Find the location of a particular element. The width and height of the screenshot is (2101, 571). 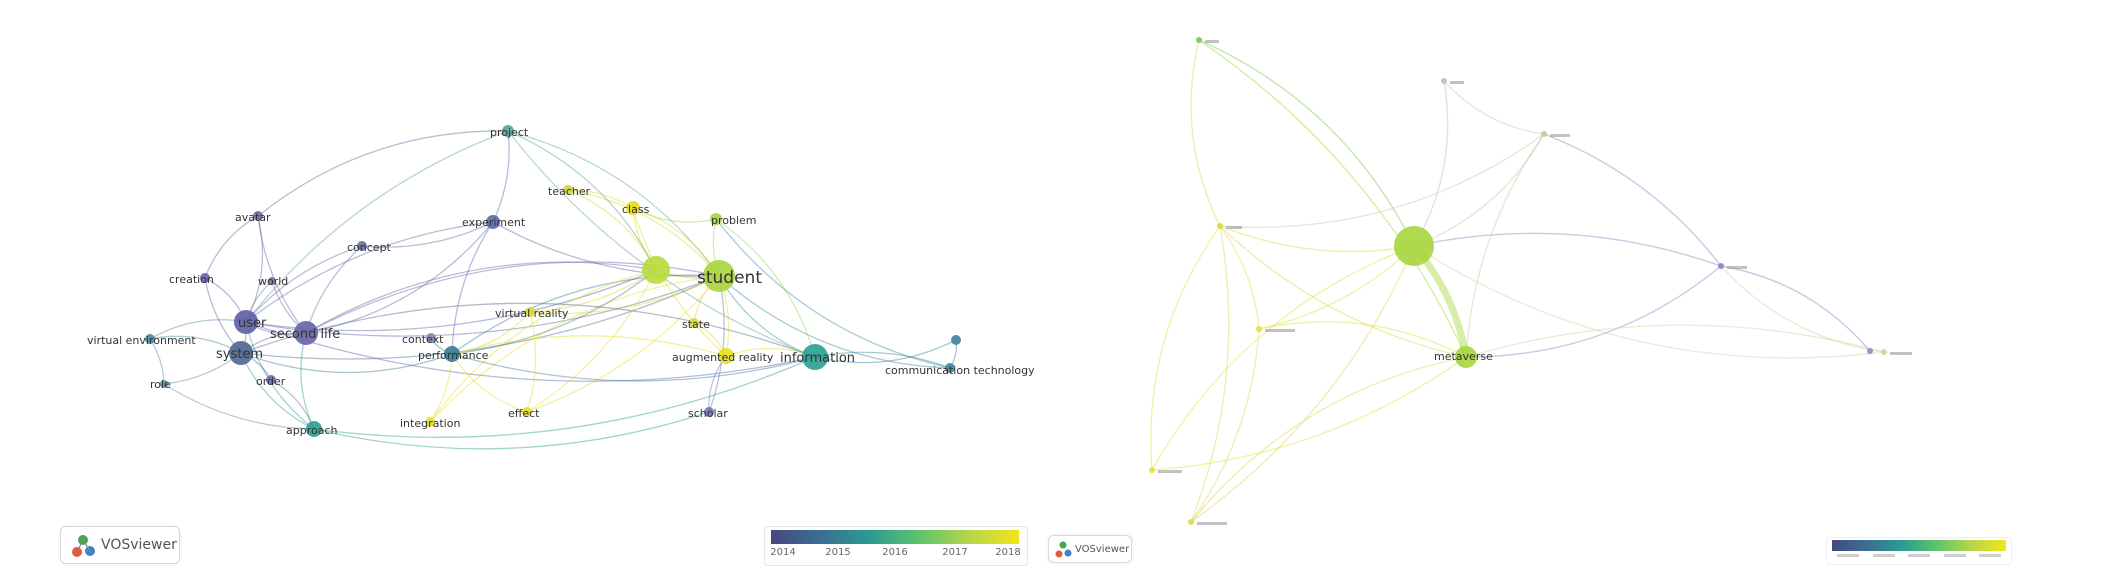

keyword-node-label: teacher is located at coordinates (569, 191).